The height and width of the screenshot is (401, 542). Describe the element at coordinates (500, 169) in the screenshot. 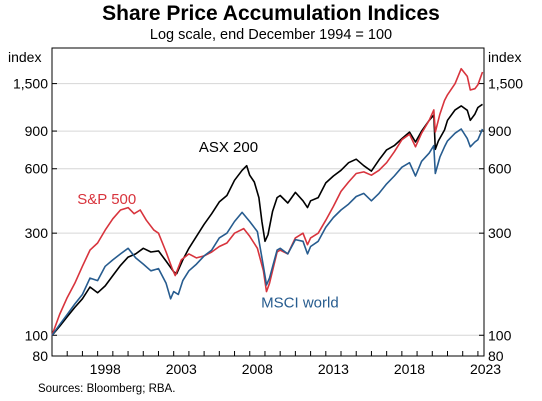

I see `y-tick-label-right: 600` at that location.